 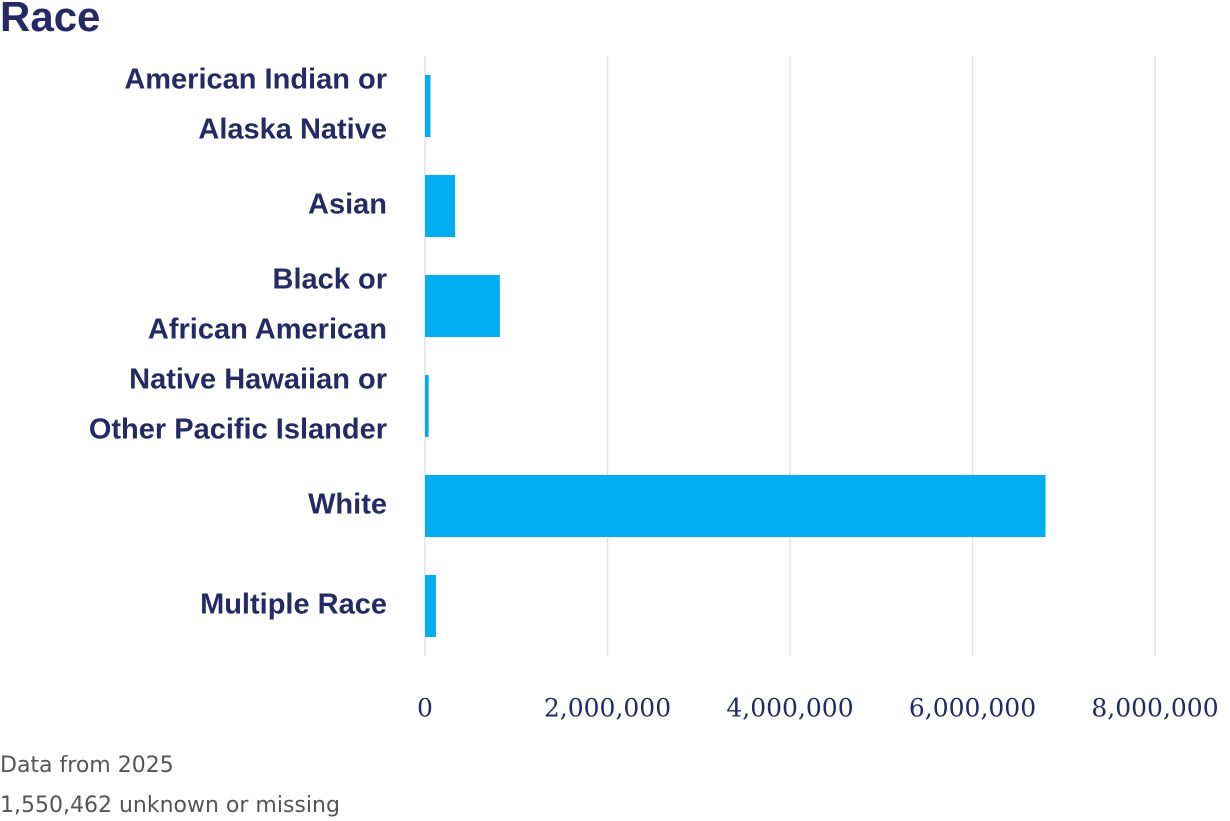 What do you see at coordinates (170, 805) in the screenshot?
I see `note: 1,550,462 unknown or missing` at bounding box center [170, 805].